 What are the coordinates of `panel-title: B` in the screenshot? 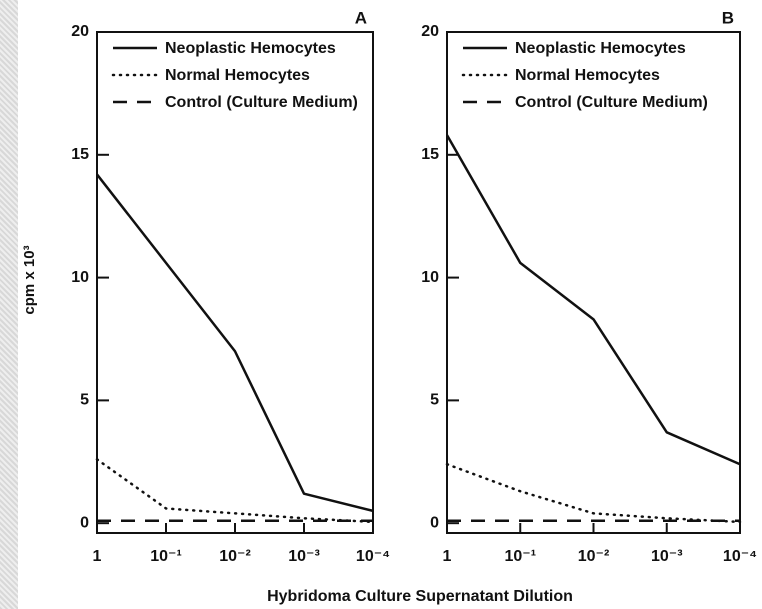 It's located at (728, 17).